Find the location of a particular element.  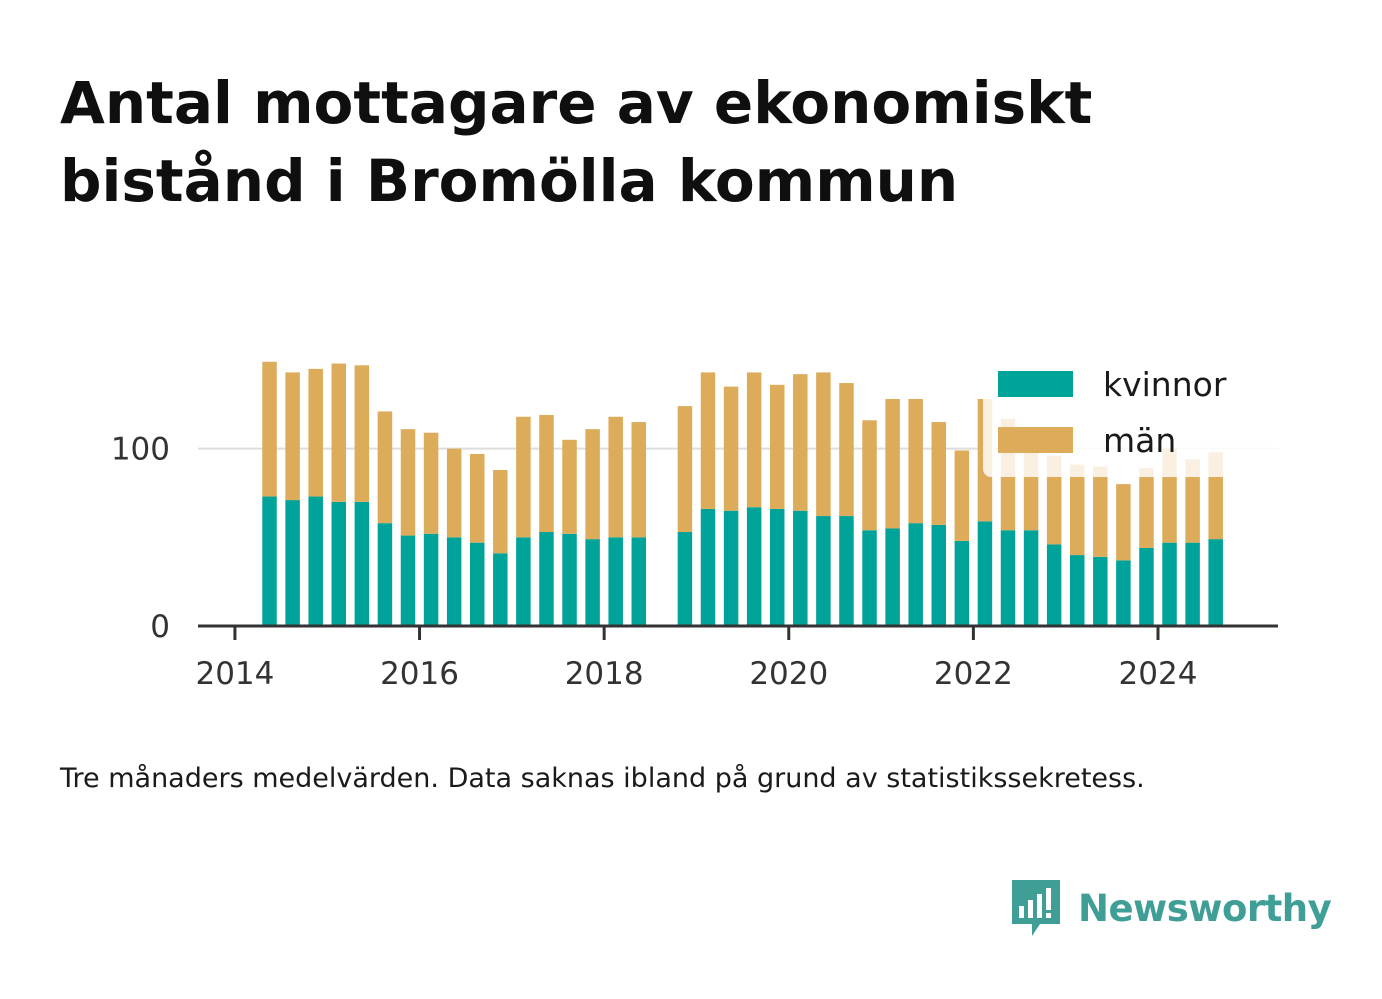

x-tick-label-2018: 2018 is located at coordinates (604, 674).